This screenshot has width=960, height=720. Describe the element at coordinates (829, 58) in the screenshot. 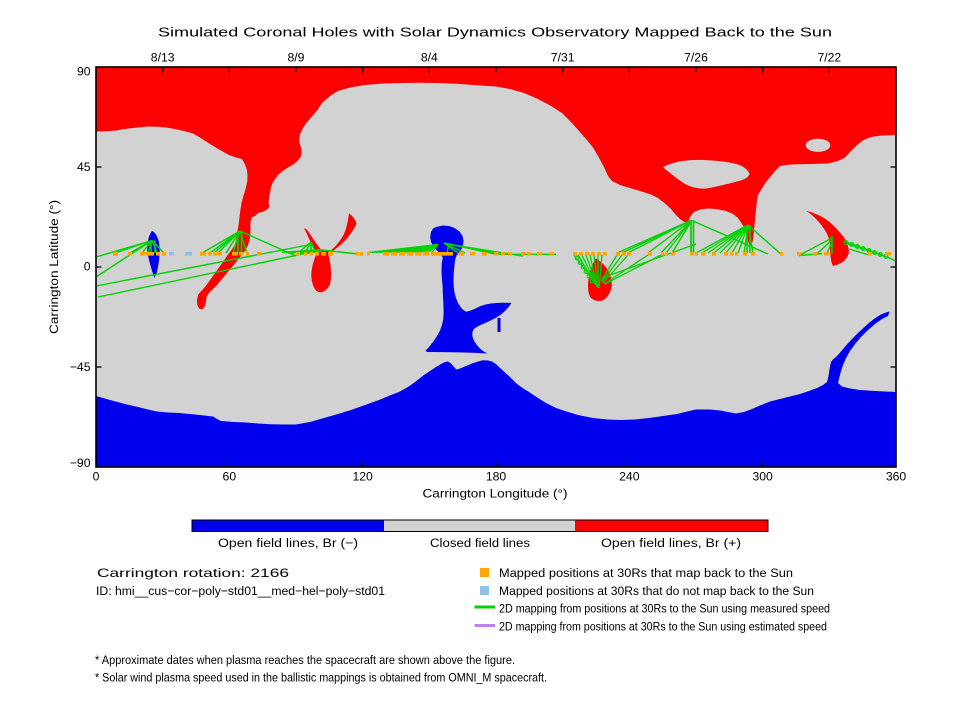

I see `svg-text: 7/22` at that location.